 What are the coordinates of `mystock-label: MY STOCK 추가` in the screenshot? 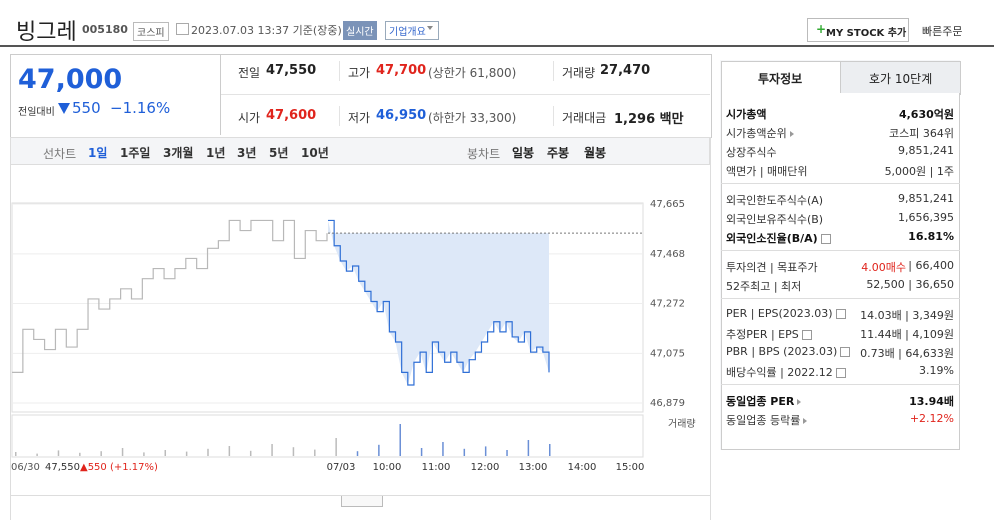 It's located at (866, 33).